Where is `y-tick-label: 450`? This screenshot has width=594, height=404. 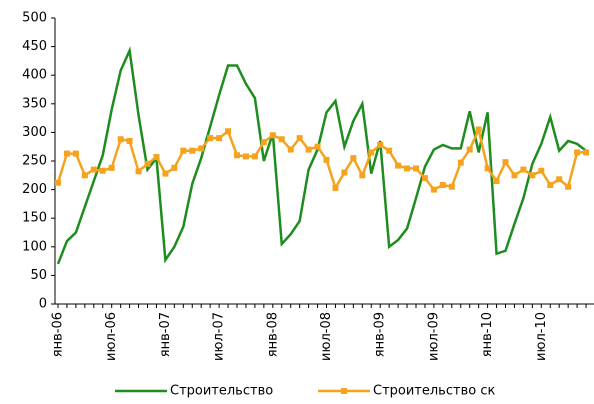
y-tick-label: 450 is located at coordinates (34, 46).